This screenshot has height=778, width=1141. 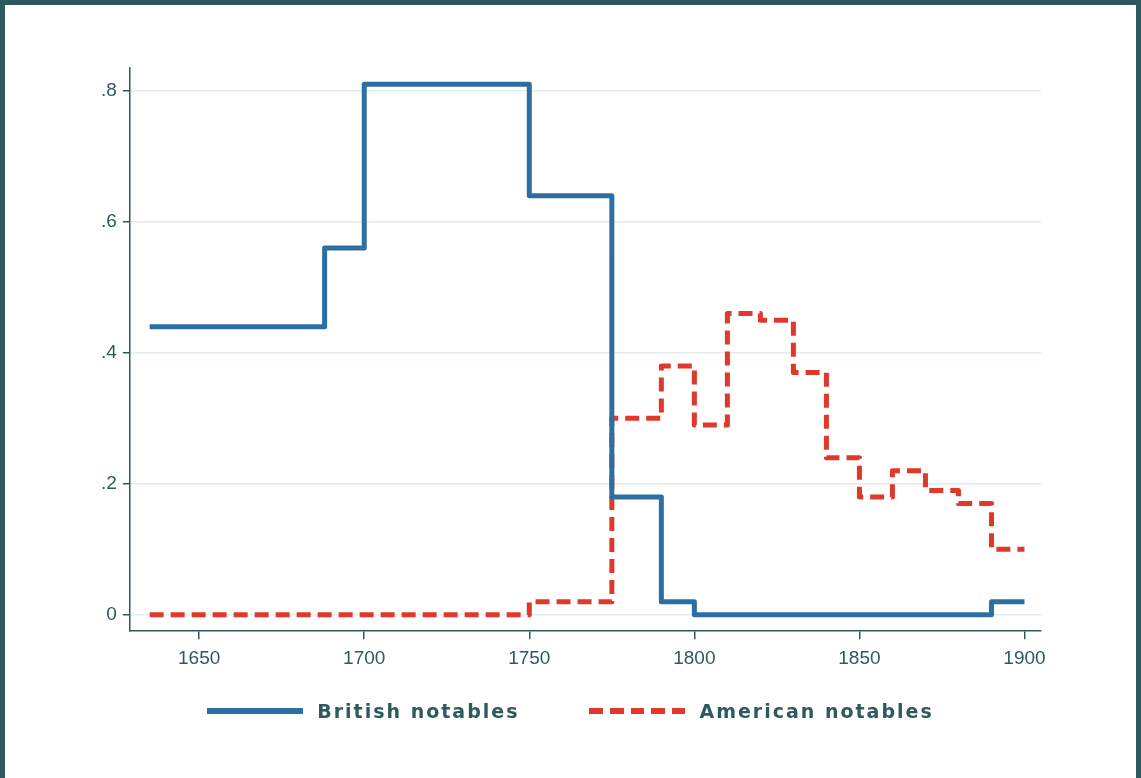 I want to click on x-tick-label: 1750, so click(x=529, y=657).